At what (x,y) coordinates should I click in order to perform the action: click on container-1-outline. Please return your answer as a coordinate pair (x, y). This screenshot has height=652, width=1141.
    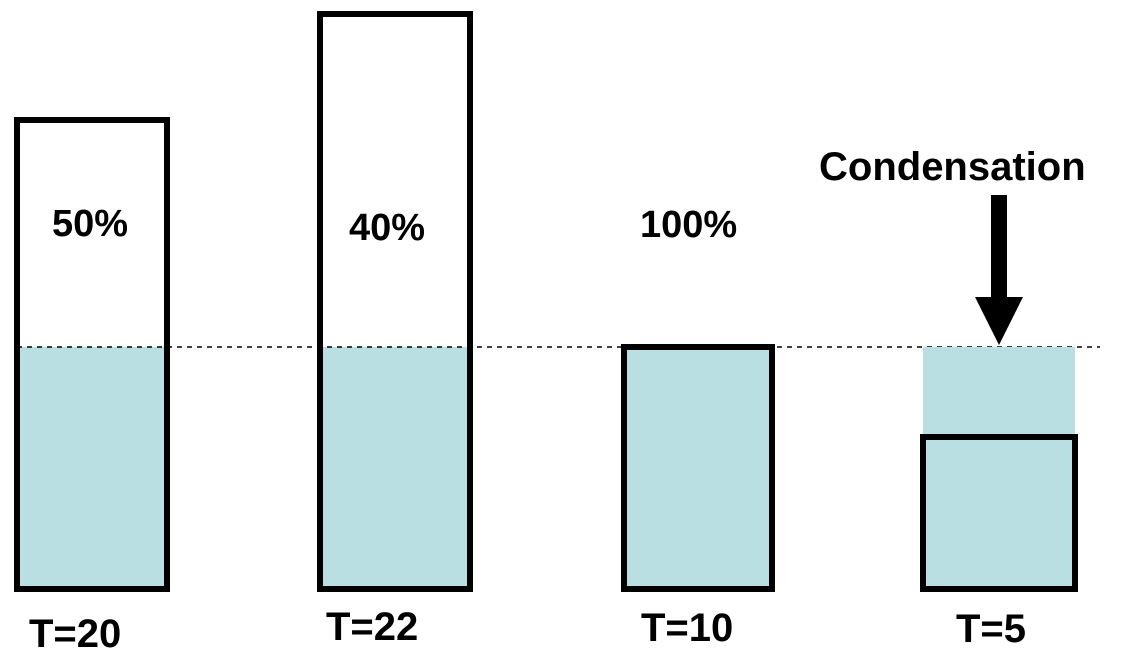
    Looking at the image, I should click on (92, 354).